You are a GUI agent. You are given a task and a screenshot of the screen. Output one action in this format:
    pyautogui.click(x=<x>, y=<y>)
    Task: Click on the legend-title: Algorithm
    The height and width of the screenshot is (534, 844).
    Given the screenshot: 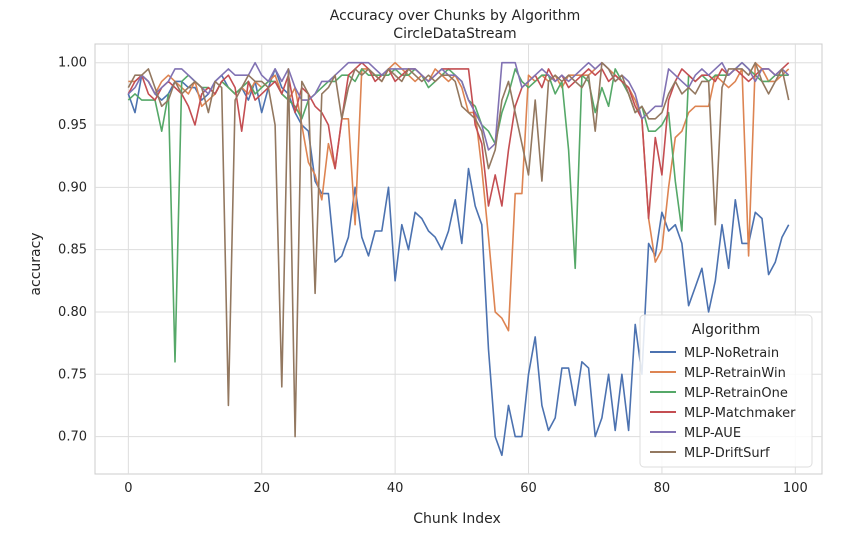 What is the action you would take?
    pyautogui.click(x=726, y=330)
    